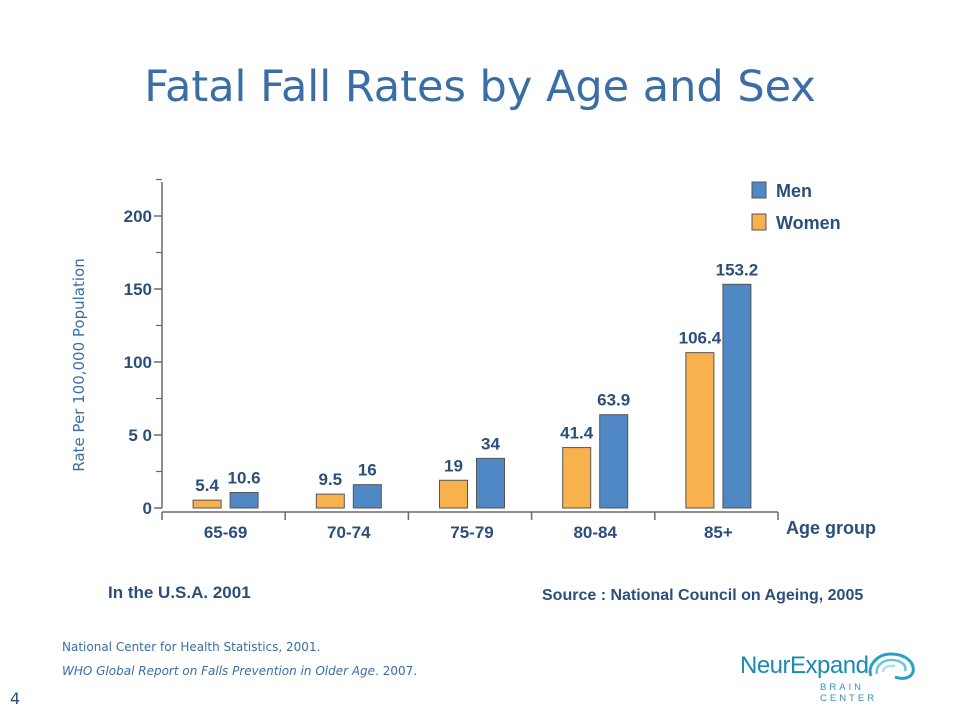 This screenshot has height=720, width=960. What do you see at coordinates (613, 400) in the screenshot?
I see `men-value-label: 63.9` at bounding box center [613, 400].